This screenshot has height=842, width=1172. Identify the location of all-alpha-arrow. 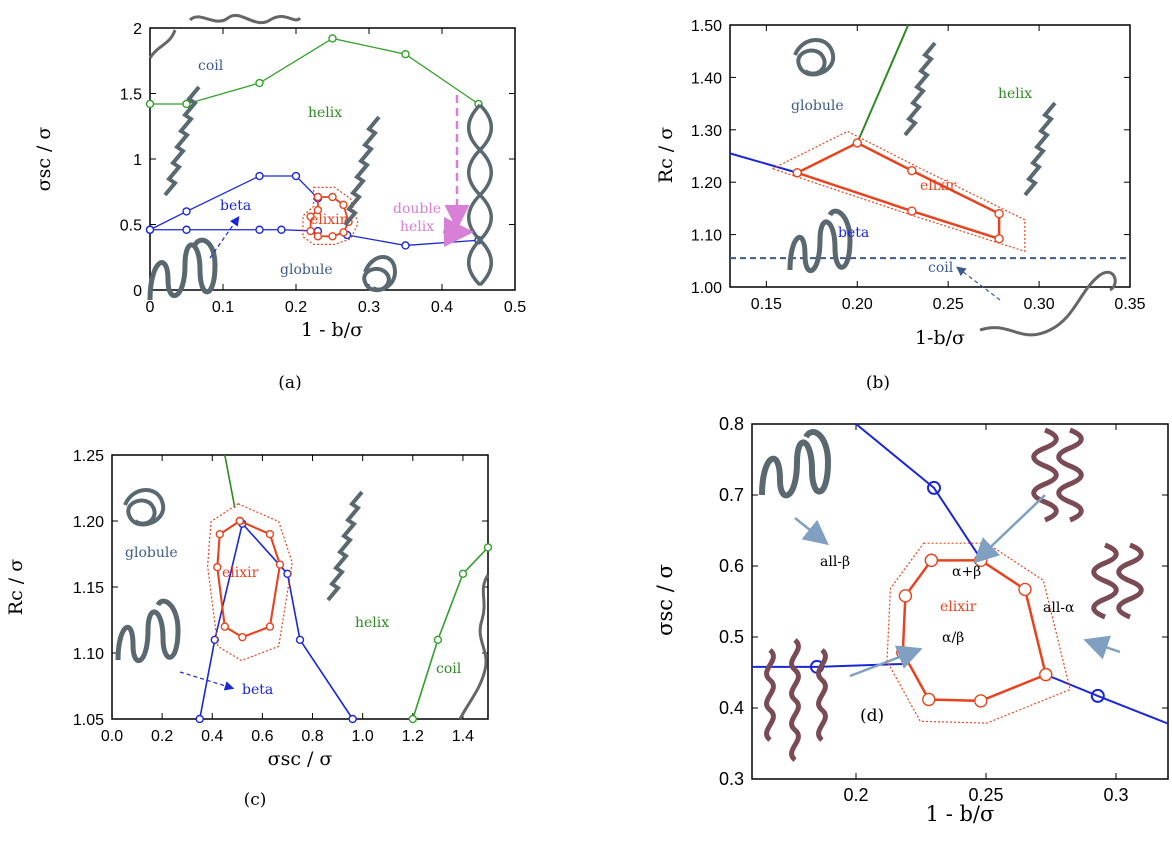
(1102, 647).